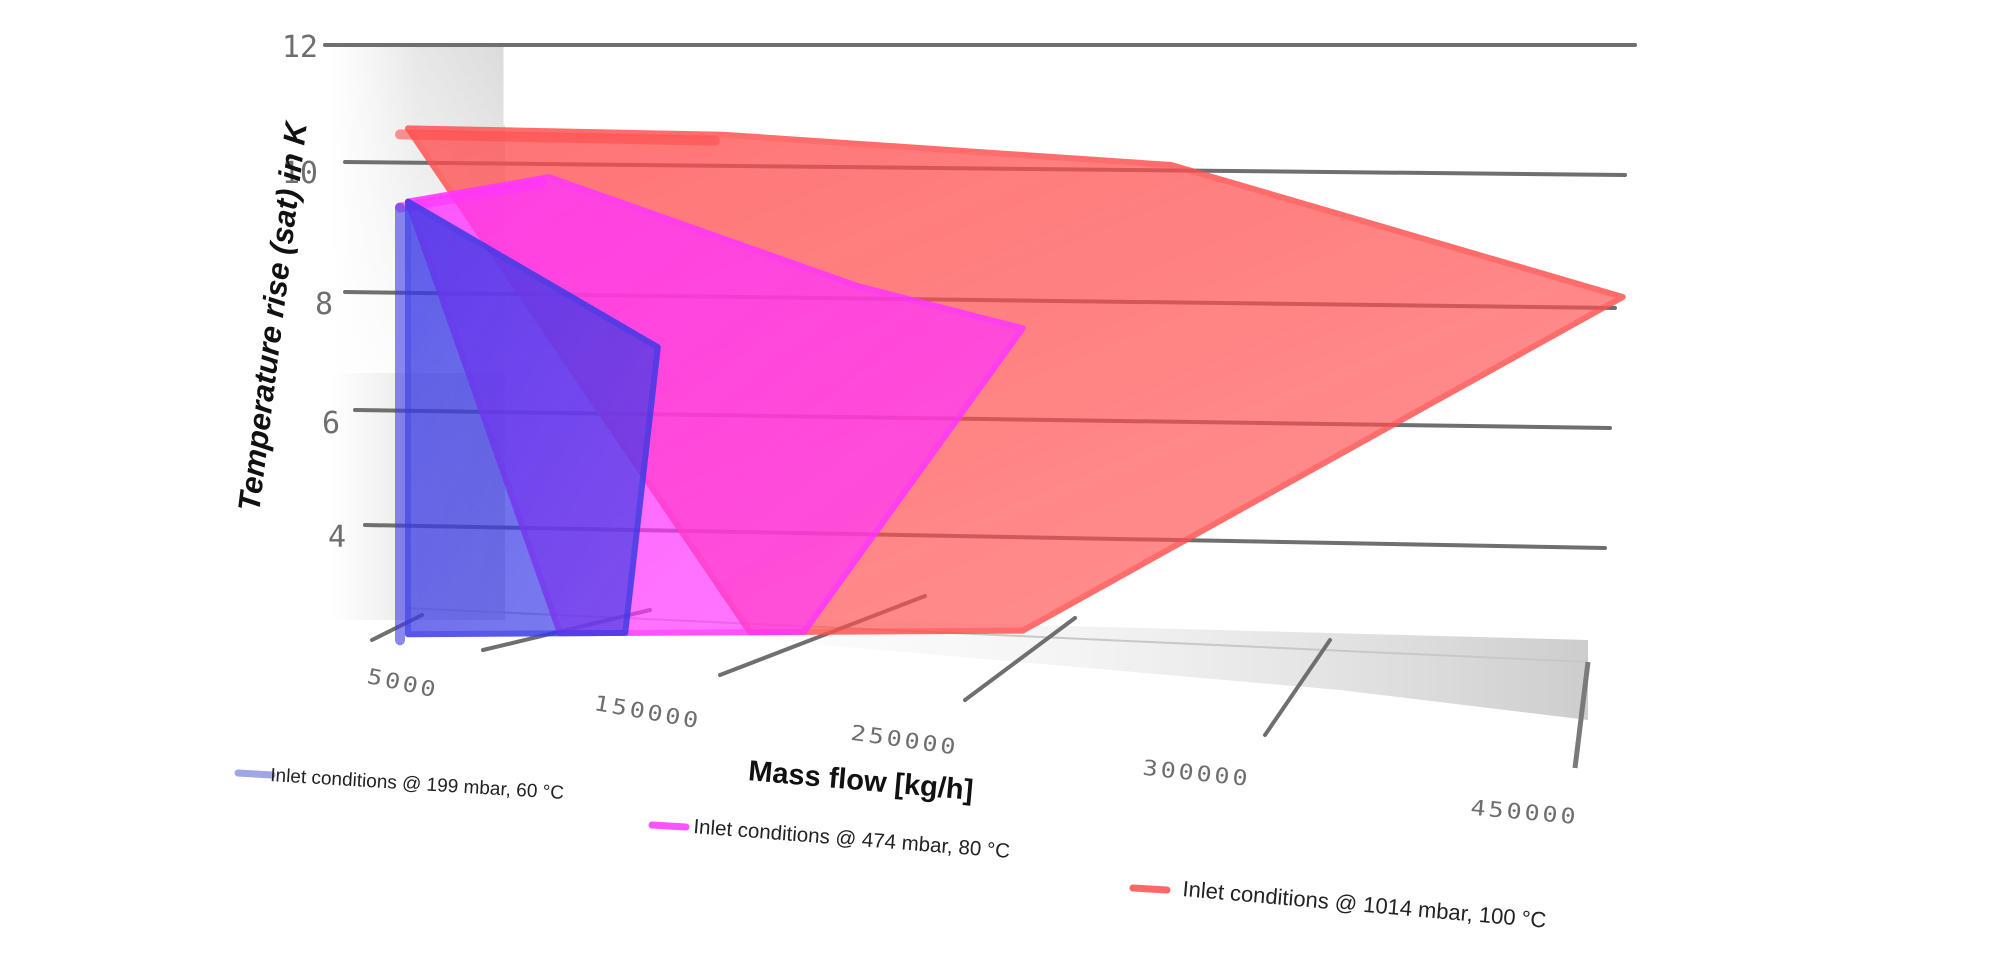 The width and height of the screenshot is (2000, 978). I want to click on legend-label-2: Inlet conditions @ 474 mbar, 80 °C, so click(852, 839).